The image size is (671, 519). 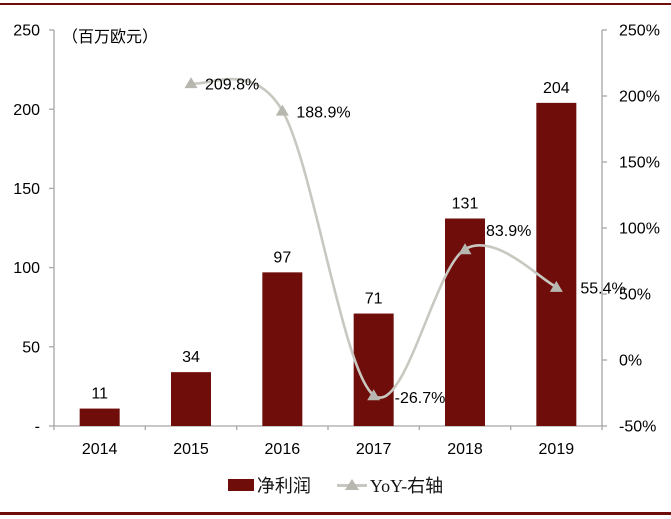 What do you see at coordinates (240, 485) in the screenshot?
I see `bar-swatch-icon` at bounding box center [240, 485].